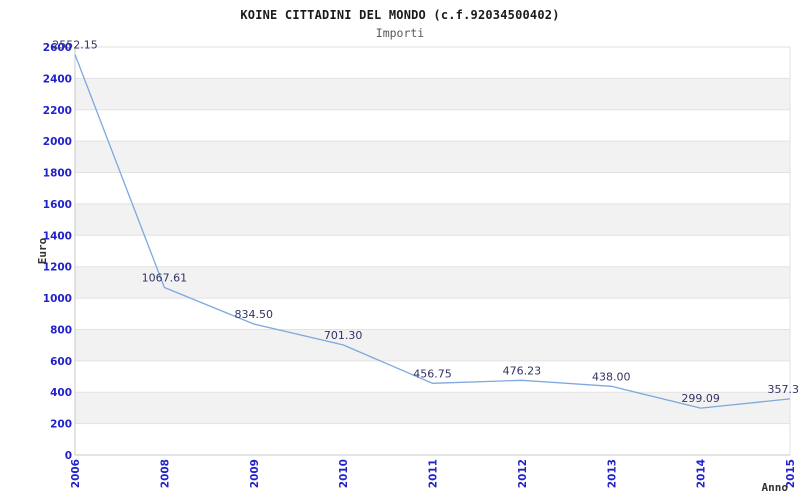  What do you see at coordinates (400, 33) in the screenshot?
I see `chart-subtitle: Importi` at bounding box center [400, 33].